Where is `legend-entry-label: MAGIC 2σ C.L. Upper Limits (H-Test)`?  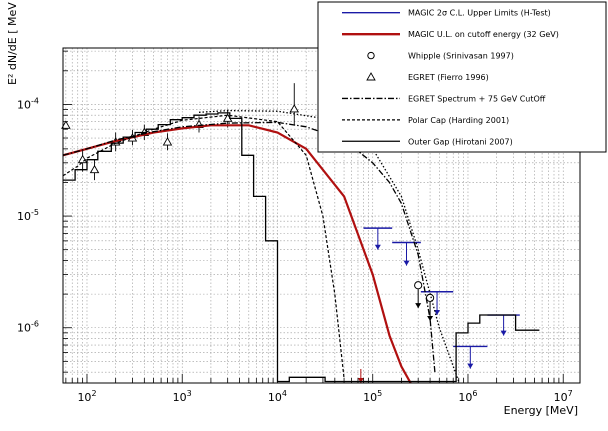 legend-entry-label: MAGIC 2σ C.L. Upper Limits (H-Test) is located at coordinates (479, 13).